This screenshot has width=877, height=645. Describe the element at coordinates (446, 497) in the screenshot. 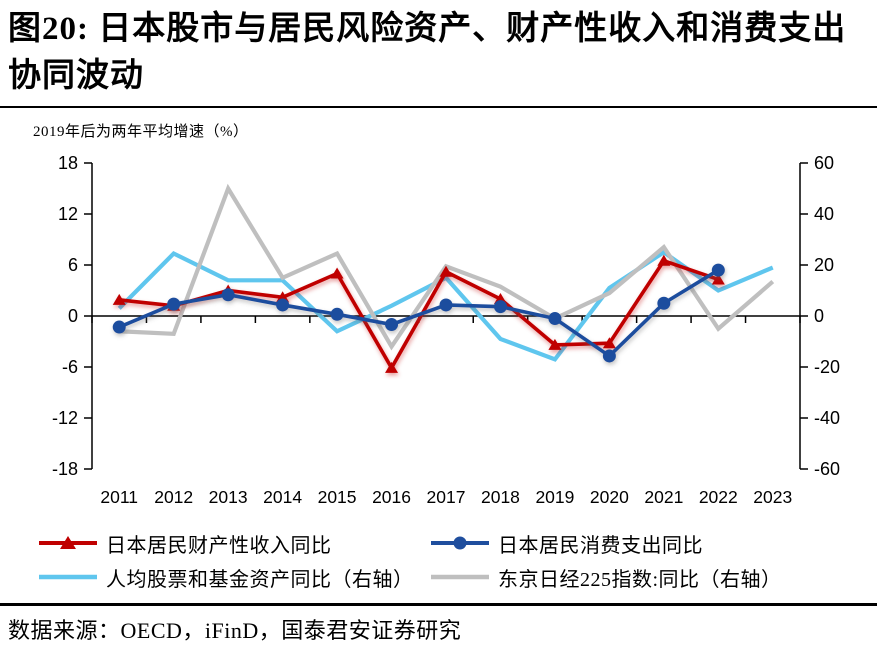

I see `x-axis-year-label: 2017` at that location.